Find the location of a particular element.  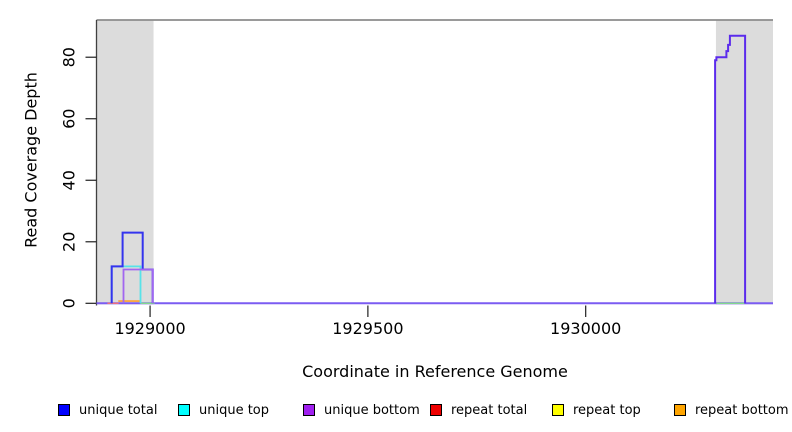

y-tick-label: 40 is located at coordinates (69, 180).